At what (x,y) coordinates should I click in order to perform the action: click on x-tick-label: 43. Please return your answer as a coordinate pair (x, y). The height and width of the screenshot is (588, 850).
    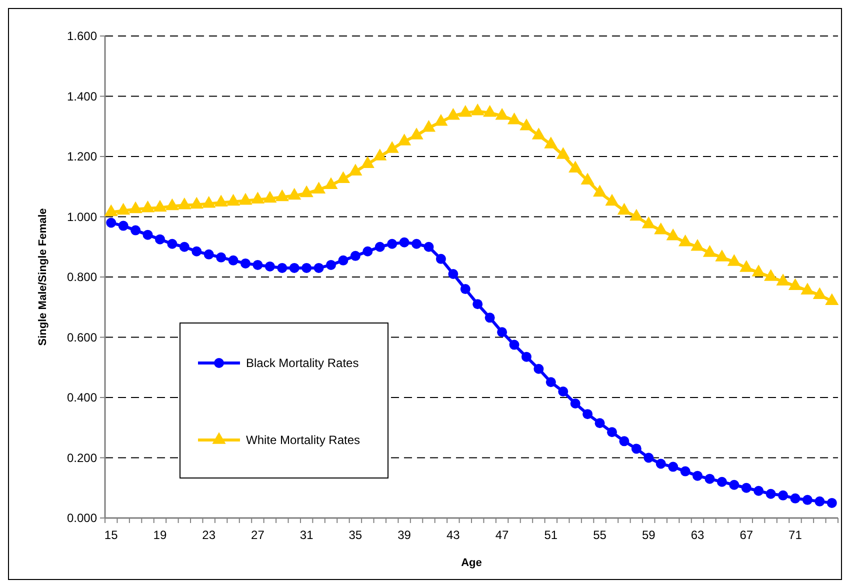
    Looking at the image, I should click on (453, 535).